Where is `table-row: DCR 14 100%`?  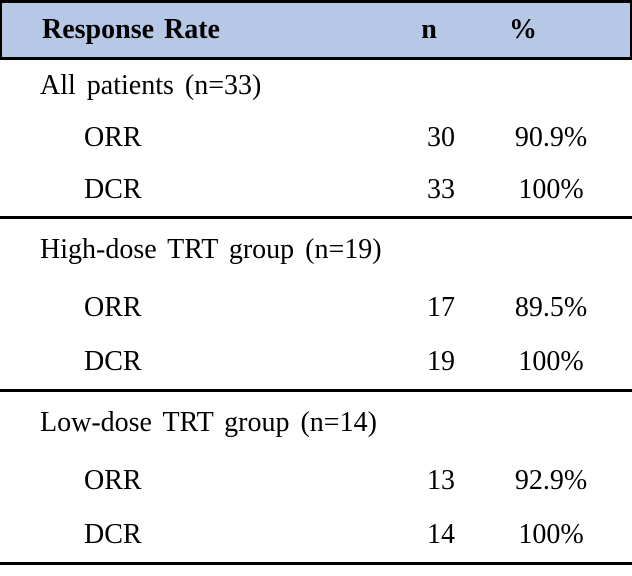 table-row: DCR 14 100% is located at coordinates (316, 535).